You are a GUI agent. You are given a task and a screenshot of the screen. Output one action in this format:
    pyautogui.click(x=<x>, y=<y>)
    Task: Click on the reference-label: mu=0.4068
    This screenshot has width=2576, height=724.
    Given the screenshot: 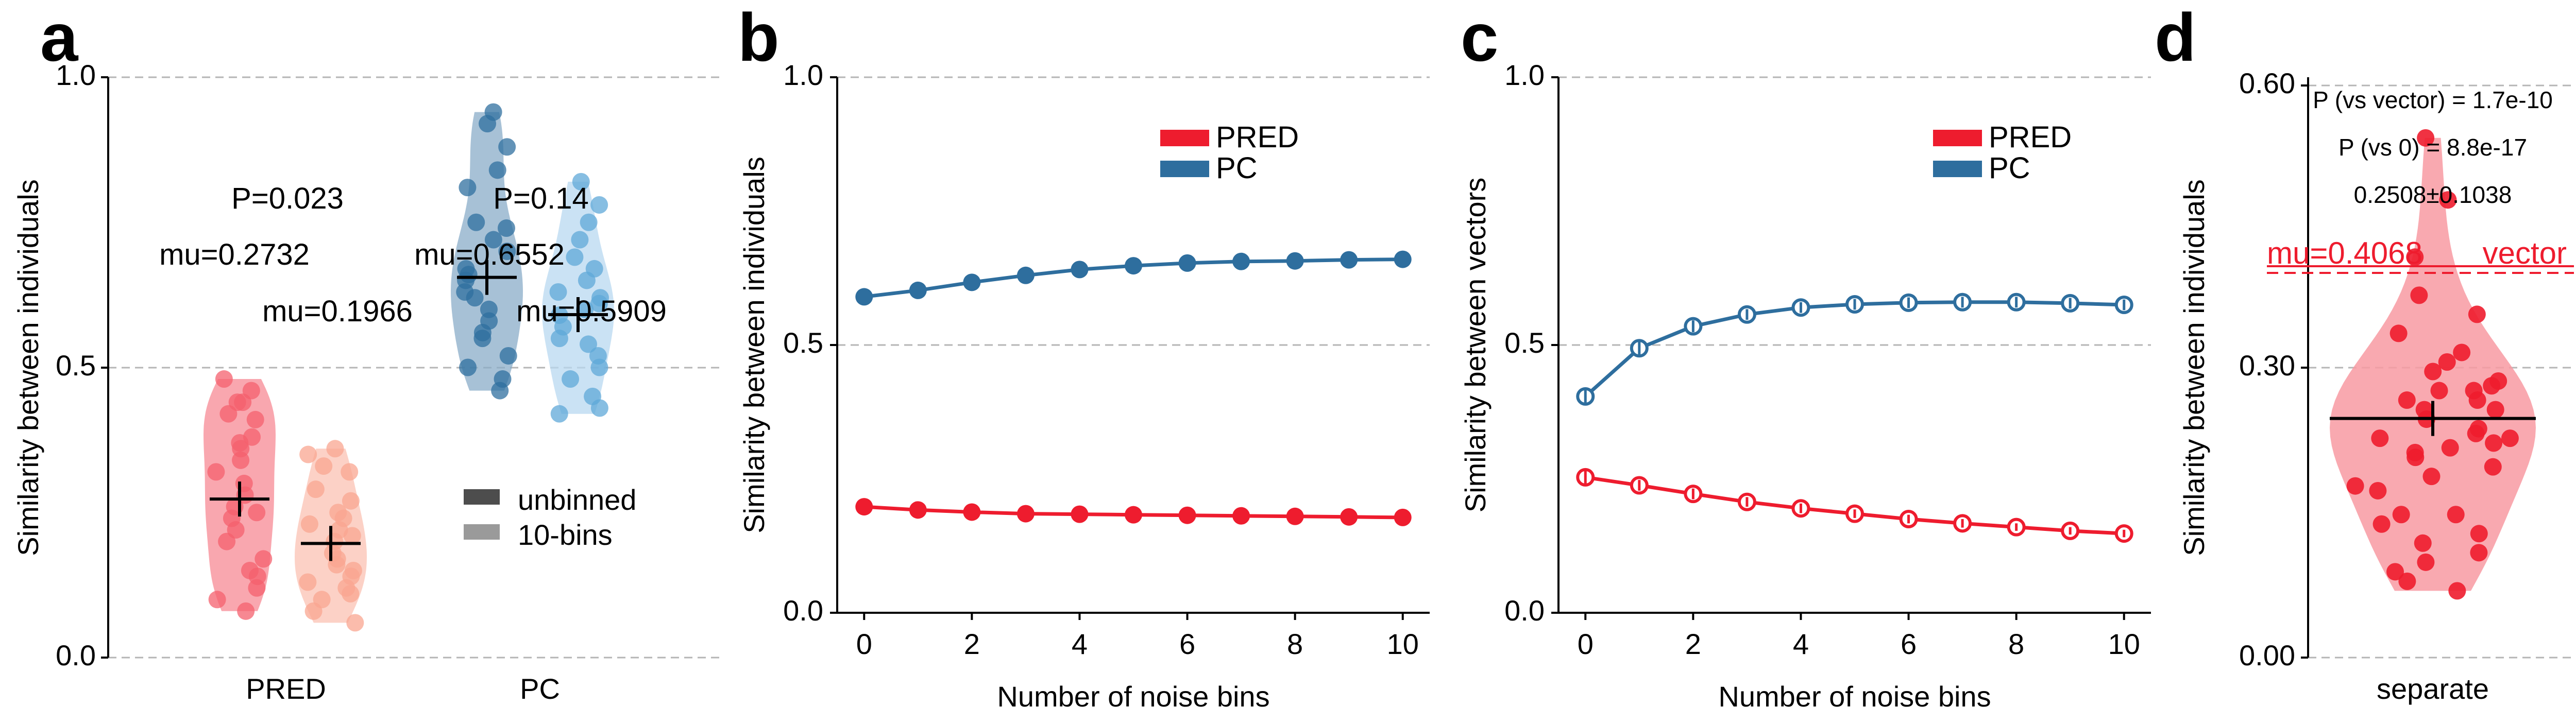 What is the action you would take?
    pyautogui.click(x=2344, y=253)
    